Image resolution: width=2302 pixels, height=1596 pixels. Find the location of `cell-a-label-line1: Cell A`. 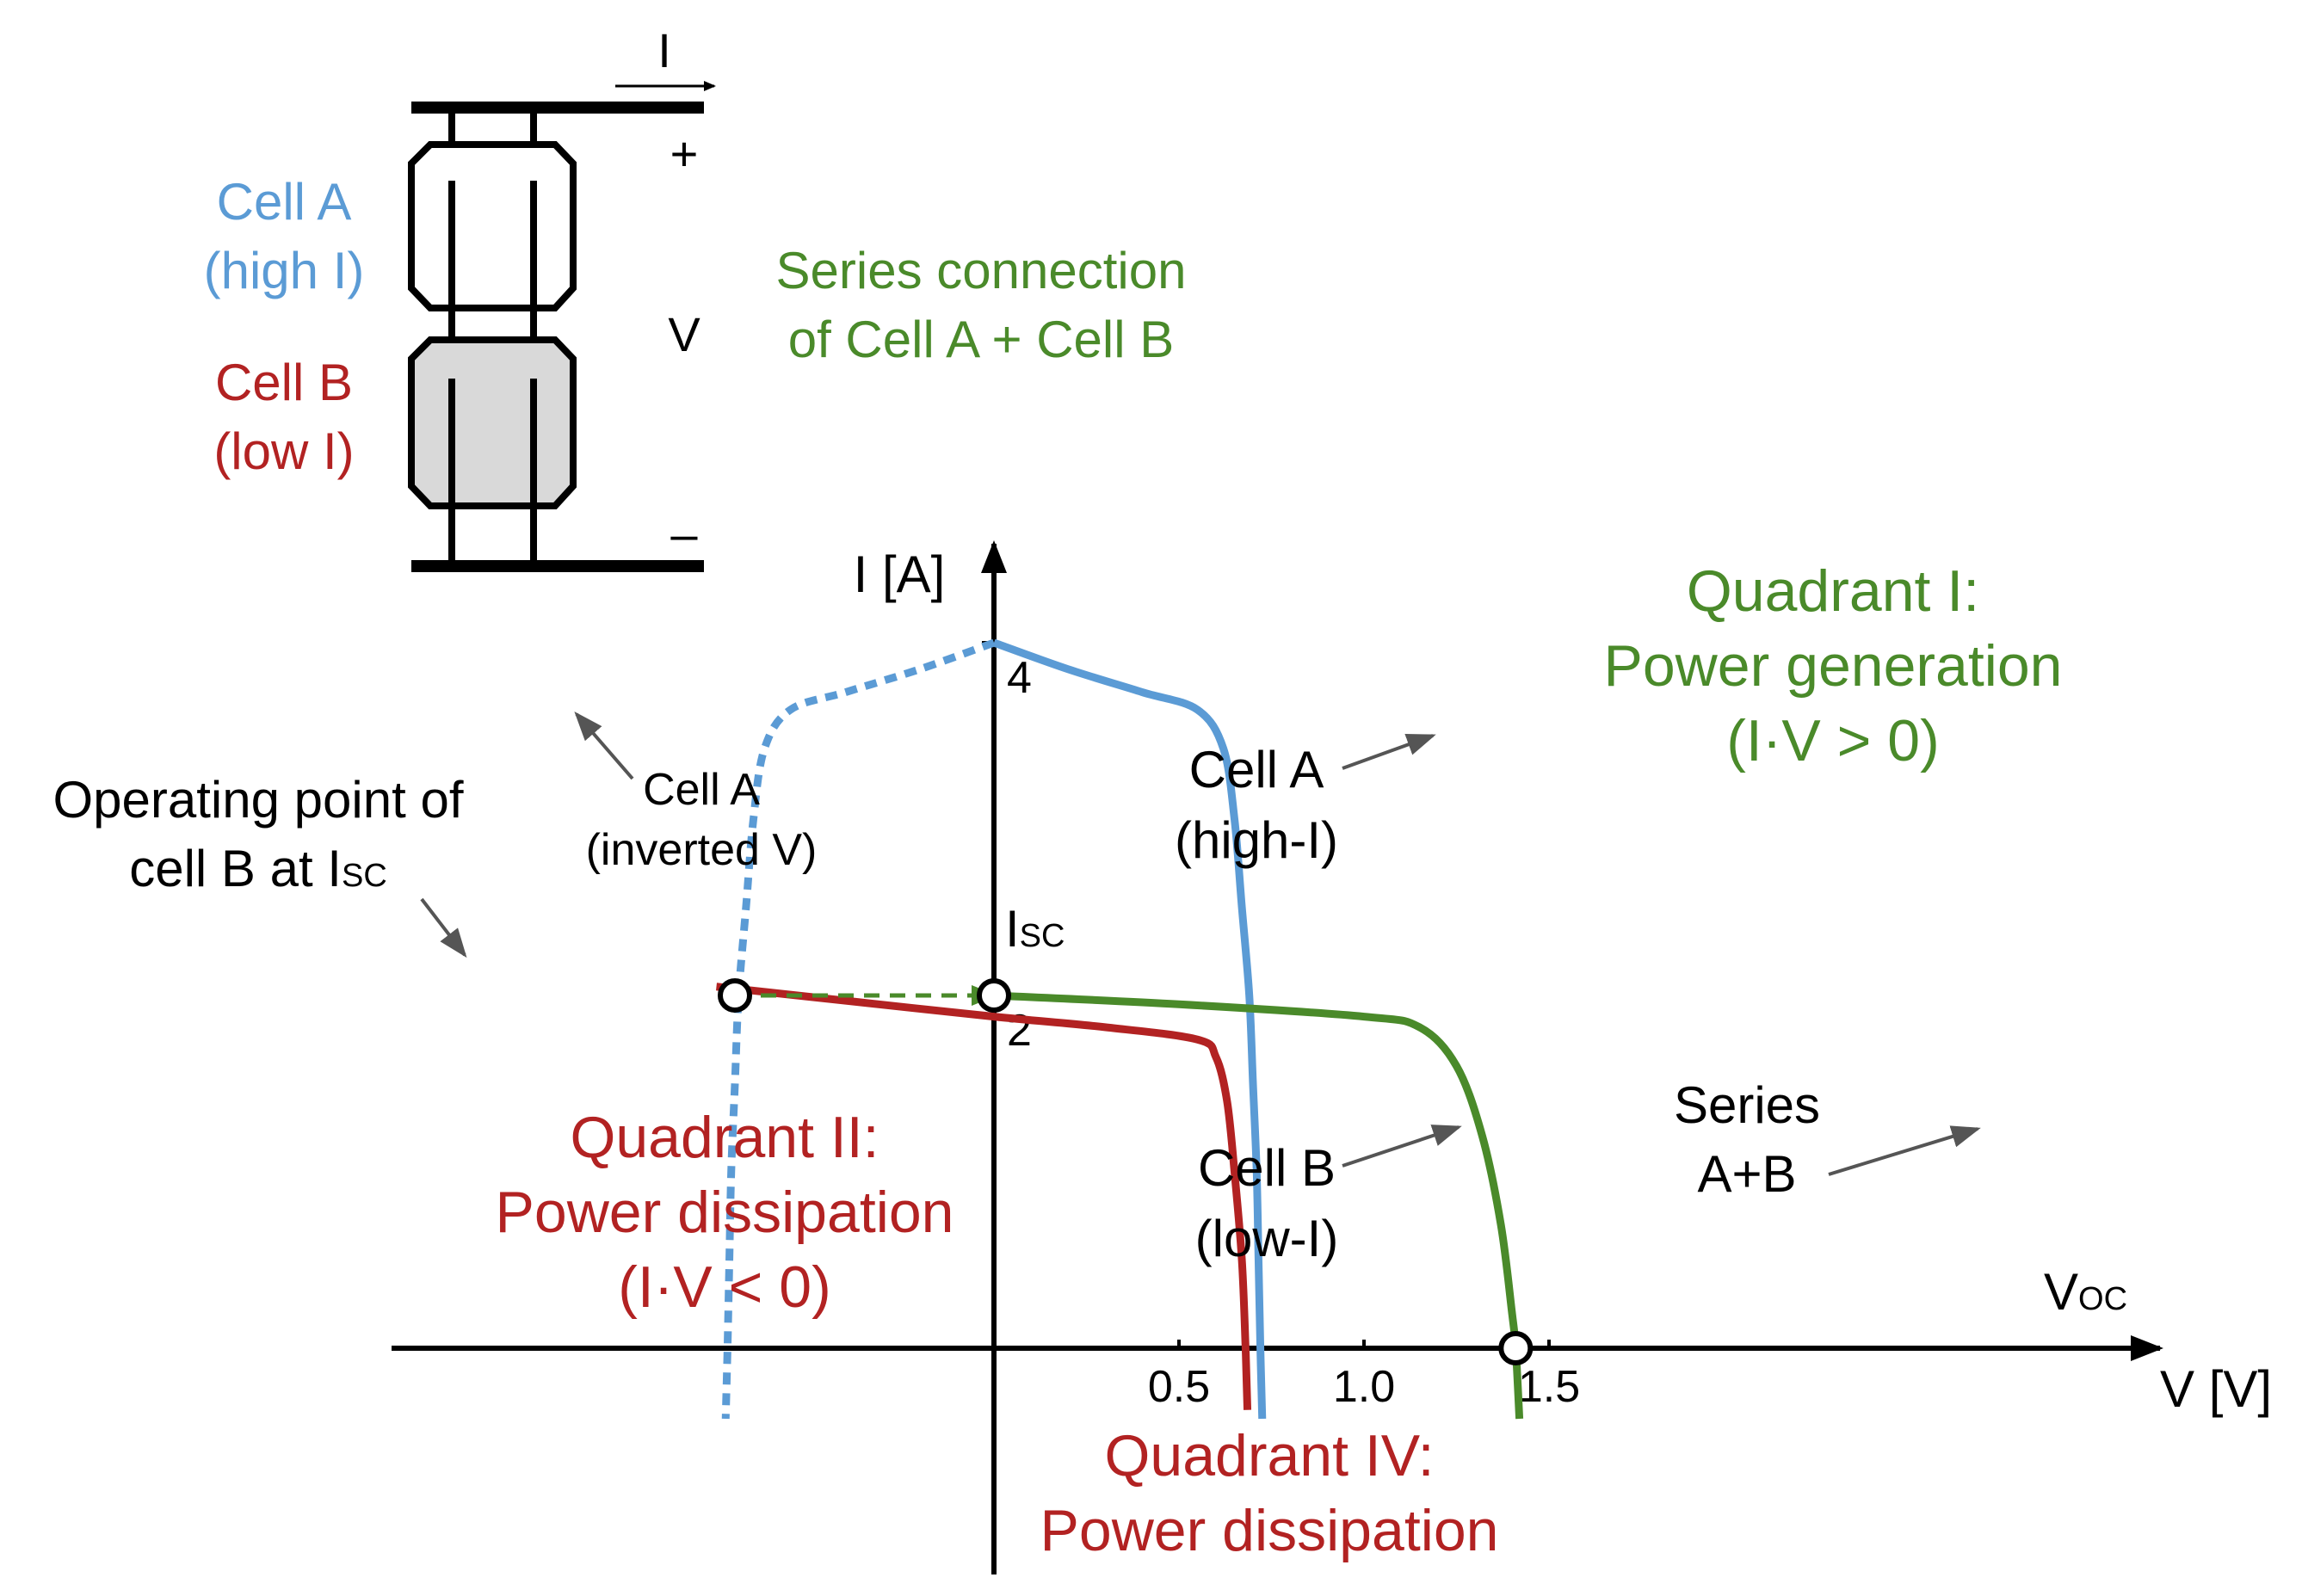

cell-a-label-line1: Cell A is located at coordinates (285, 202).